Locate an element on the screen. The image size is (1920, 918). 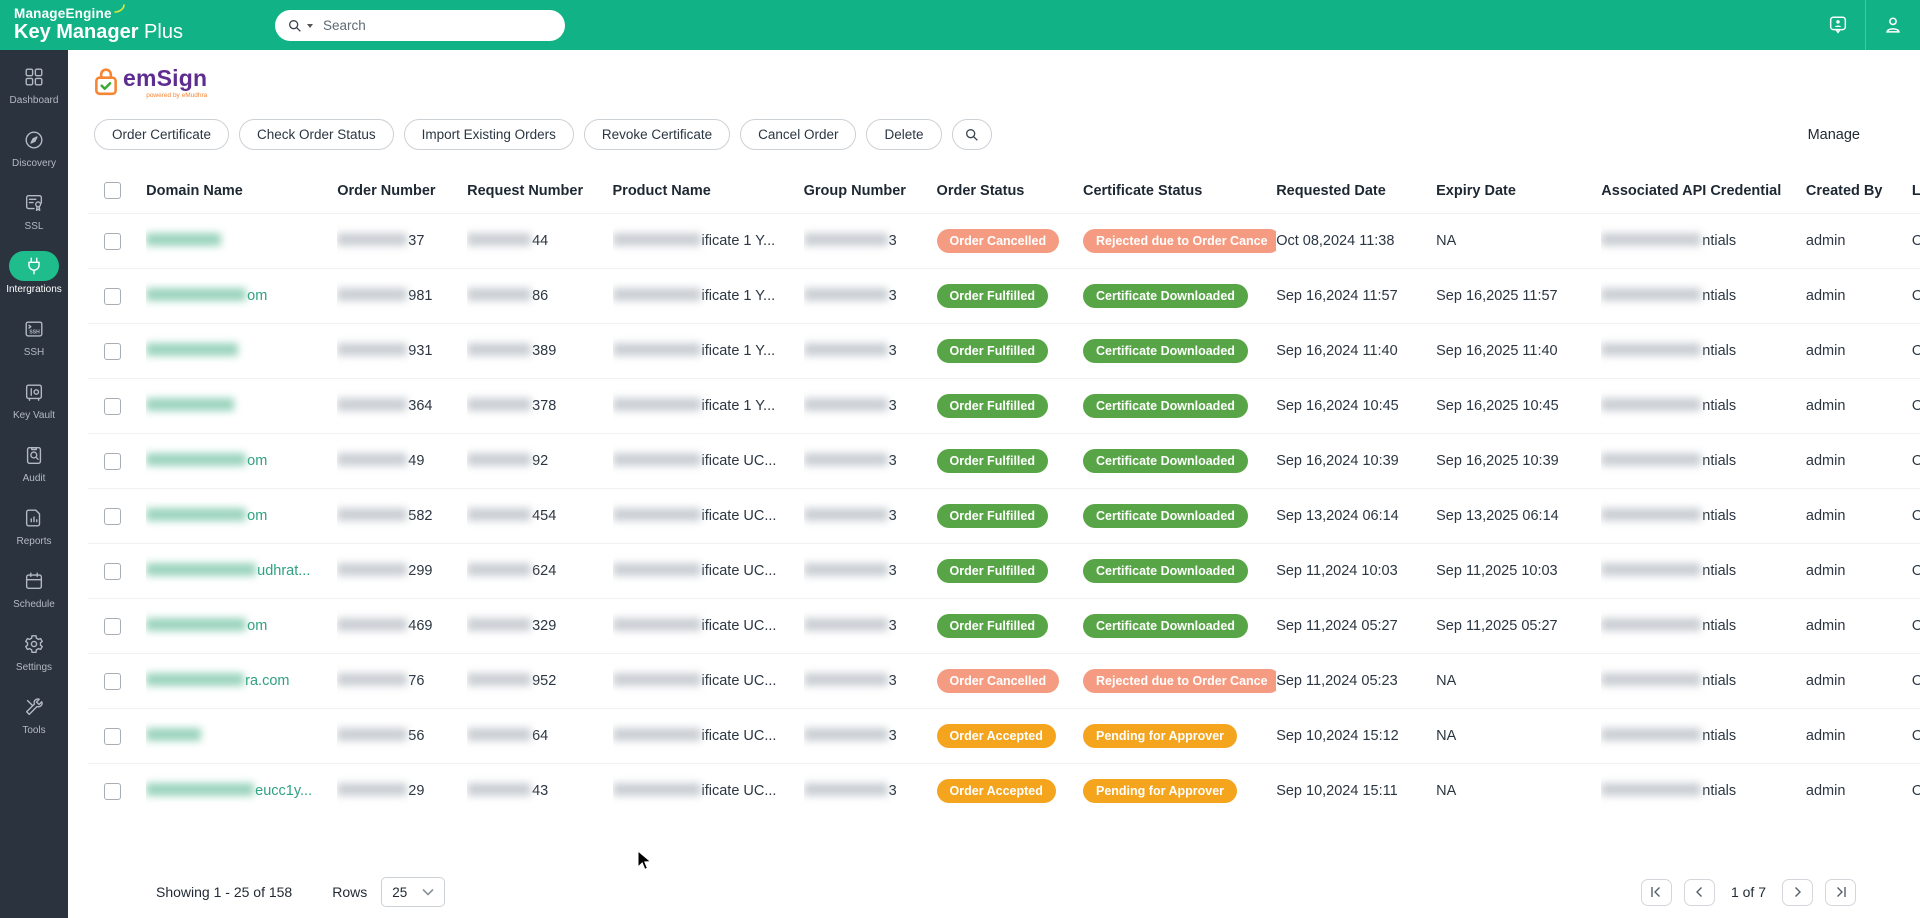
cell-domain is located at coordinates (241, 736).